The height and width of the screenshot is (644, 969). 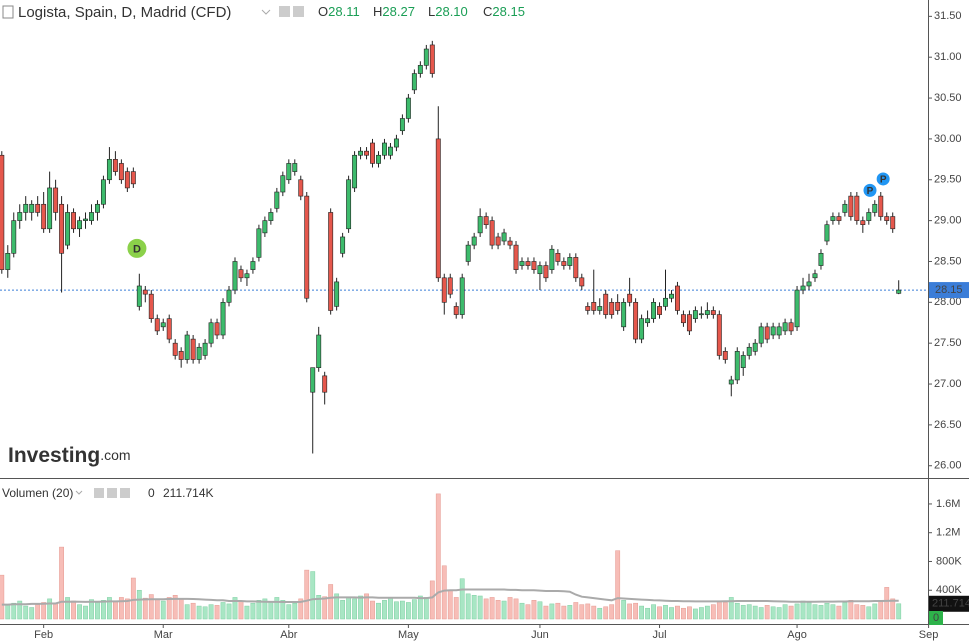 I want to click on vol-menu-arrow, so click(x=79, y=492).